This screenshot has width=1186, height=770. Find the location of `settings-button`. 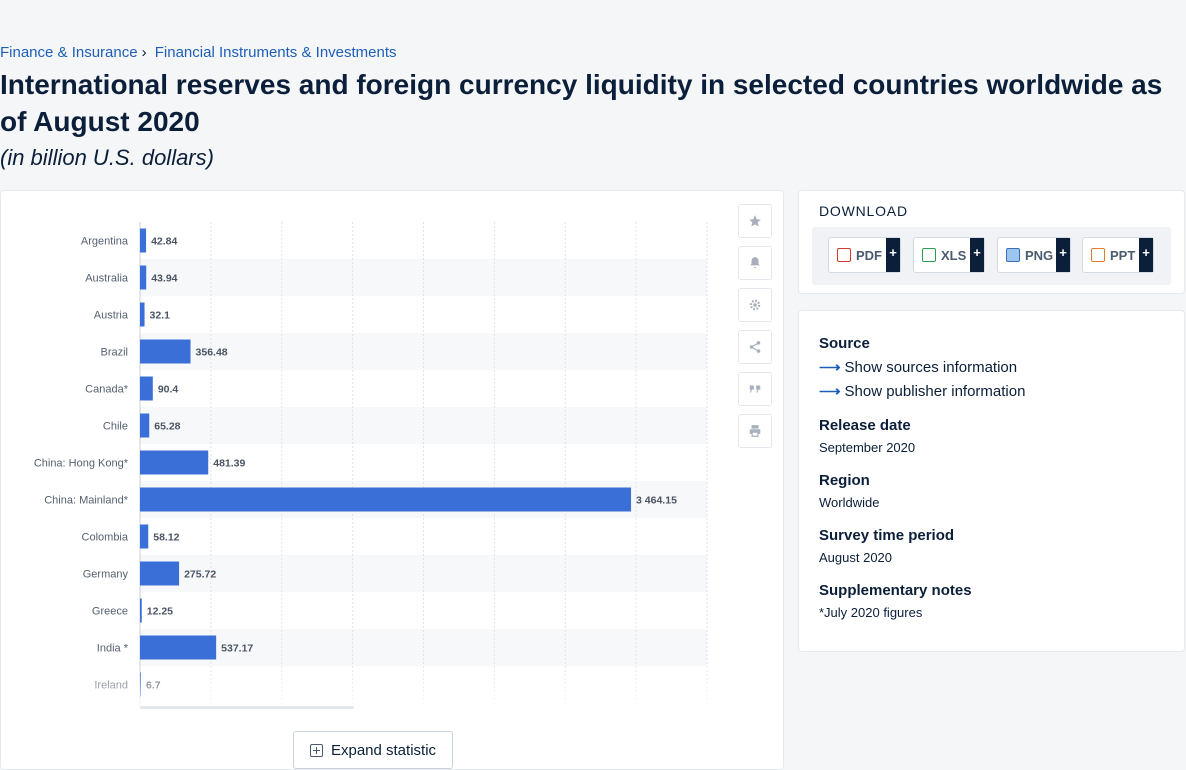

settings-button is located at coordinates (755, 305).